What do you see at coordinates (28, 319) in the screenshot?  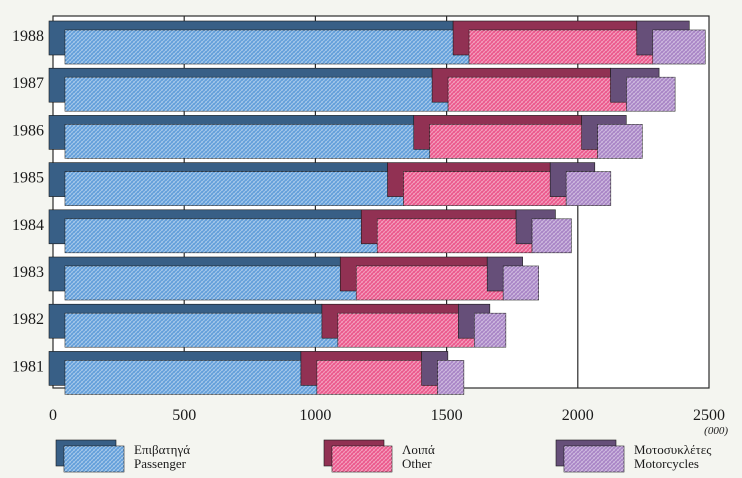 I see `y-tick-label: 1982` at bounding box center [28, 319].